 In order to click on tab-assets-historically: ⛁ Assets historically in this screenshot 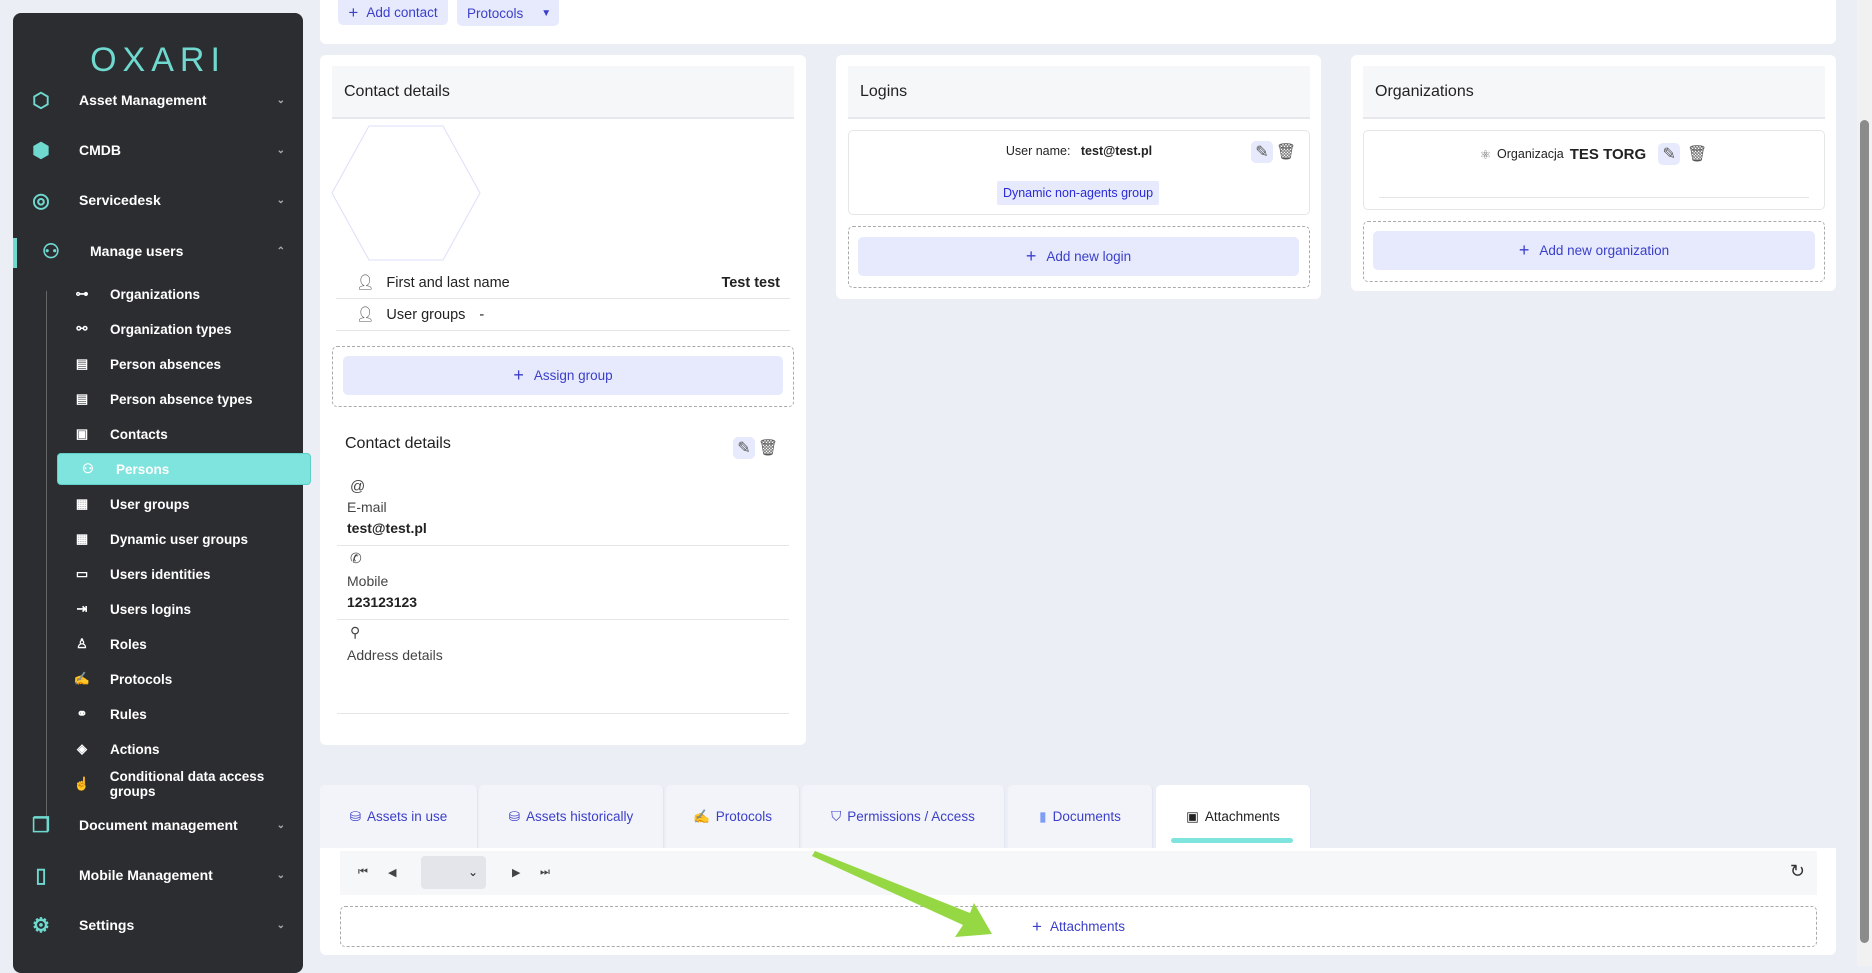, I will do `click(571, 816)`.